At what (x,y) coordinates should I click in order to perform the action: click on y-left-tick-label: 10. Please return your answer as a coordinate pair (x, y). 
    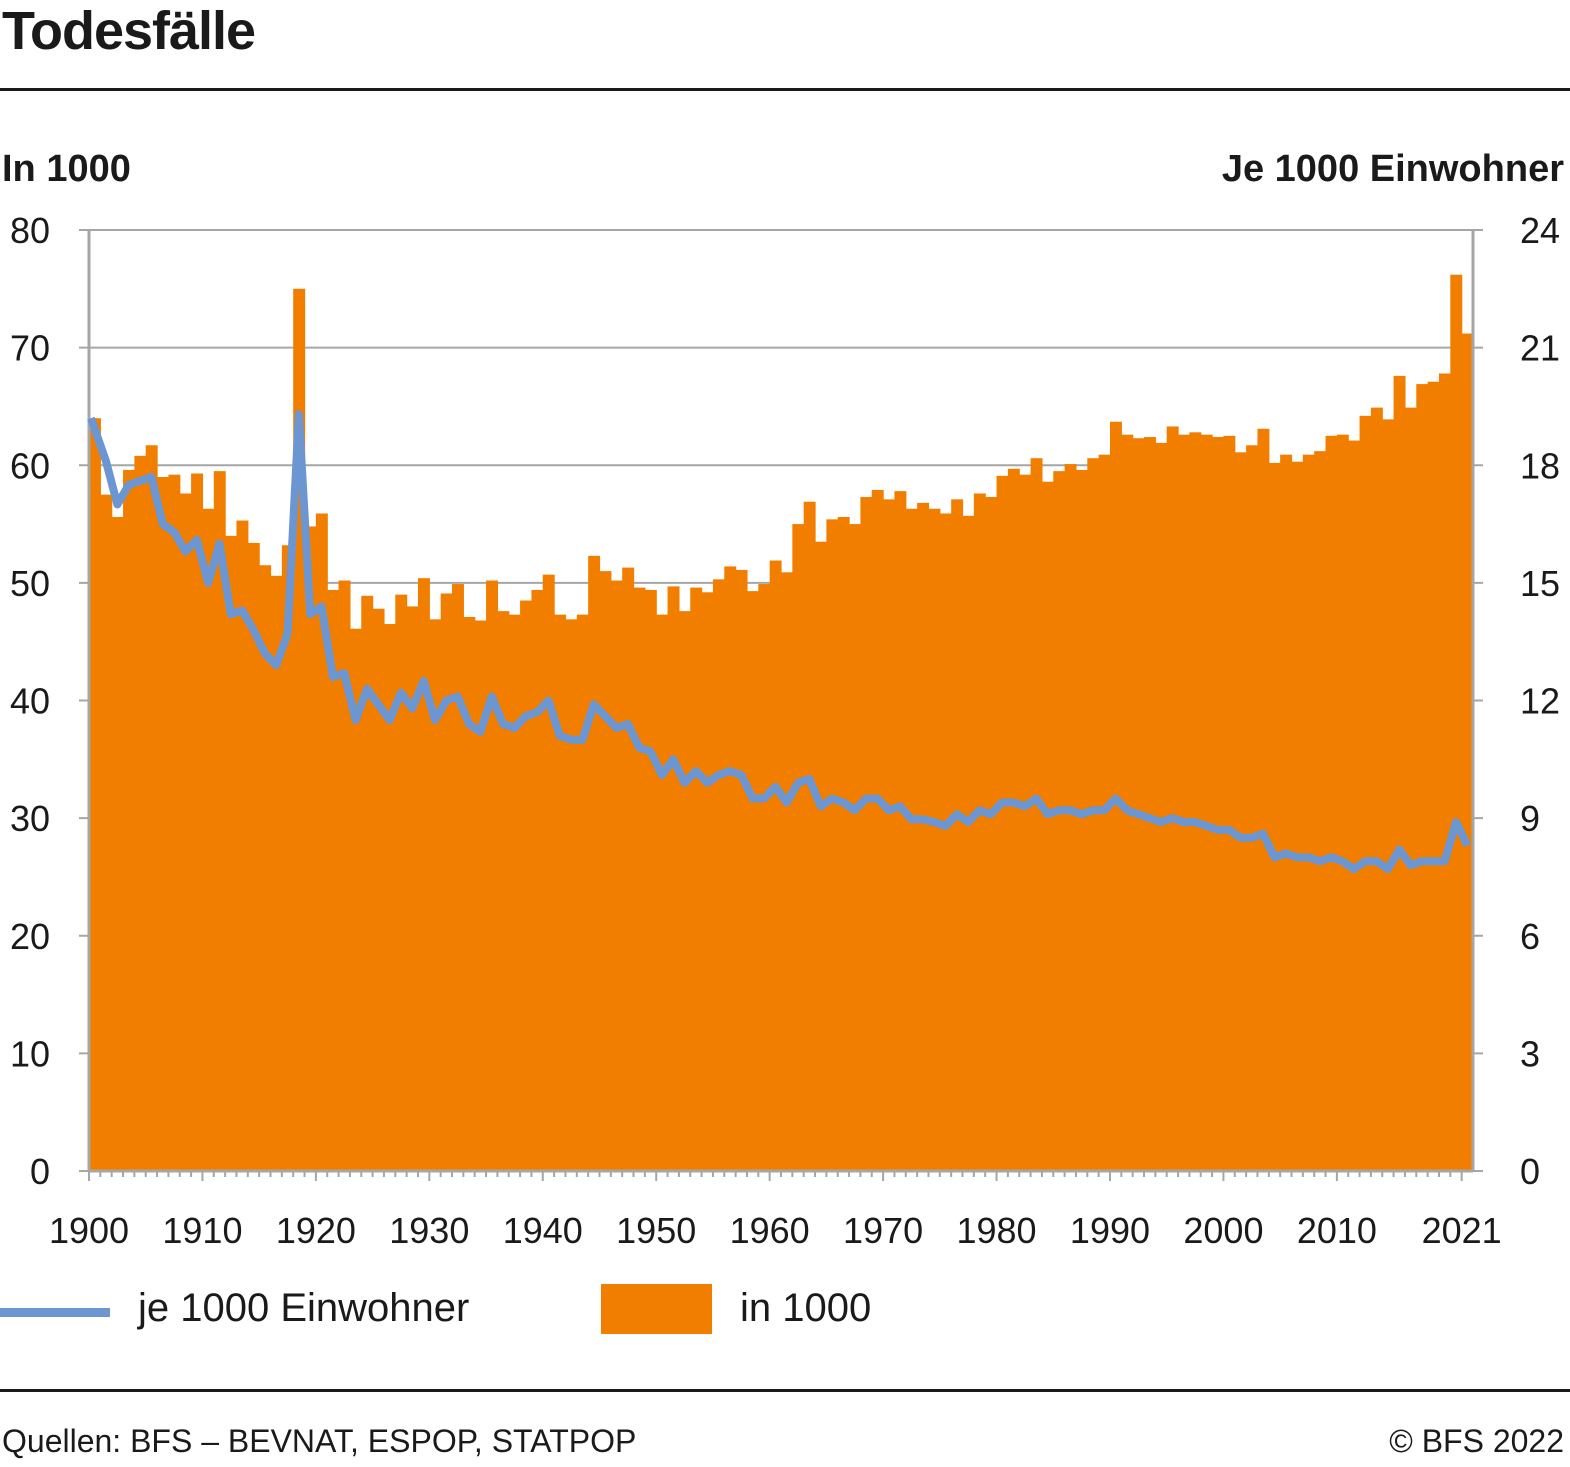
    Looking at the image, I should click on (30, 1053).